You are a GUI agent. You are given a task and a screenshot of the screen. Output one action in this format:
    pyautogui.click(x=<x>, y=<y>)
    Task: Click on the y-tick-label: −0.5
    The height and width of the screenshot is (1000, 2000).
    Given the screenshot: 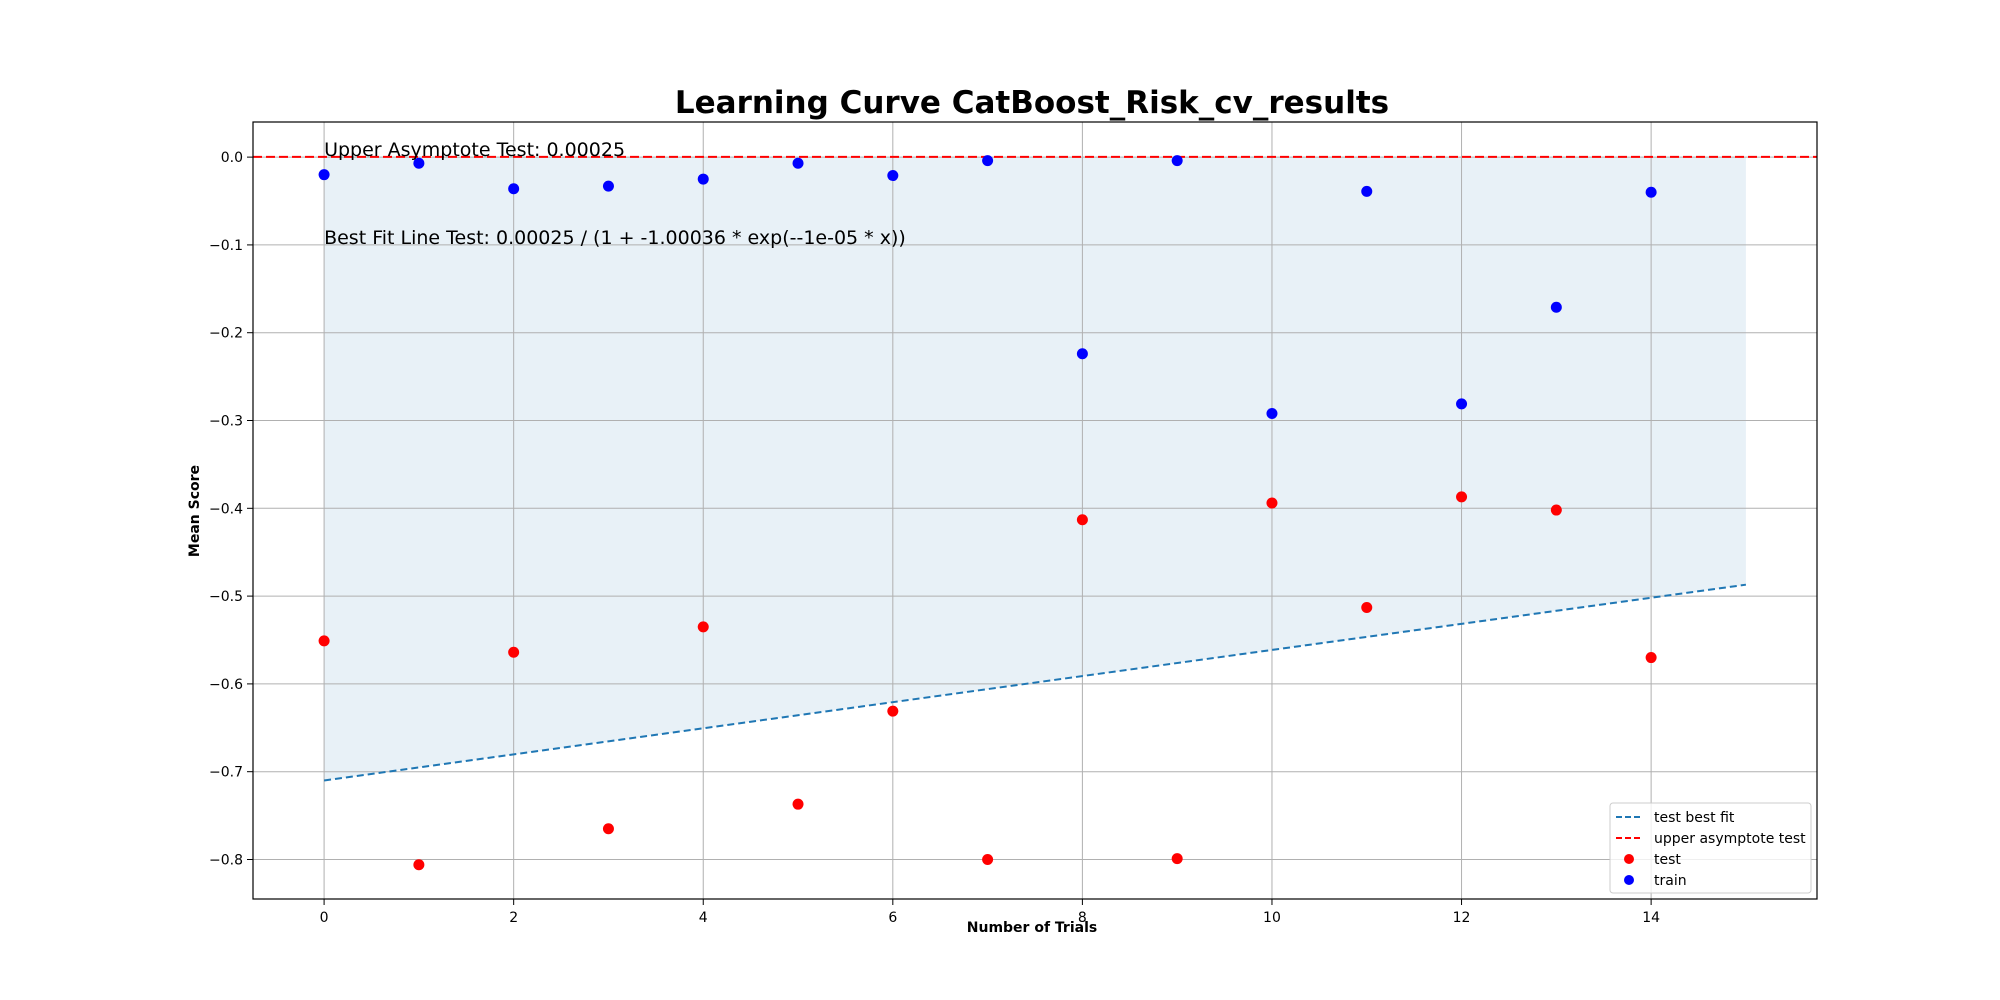 What is the action you would take?
    pyautogui.click(x=226, y=597)
    